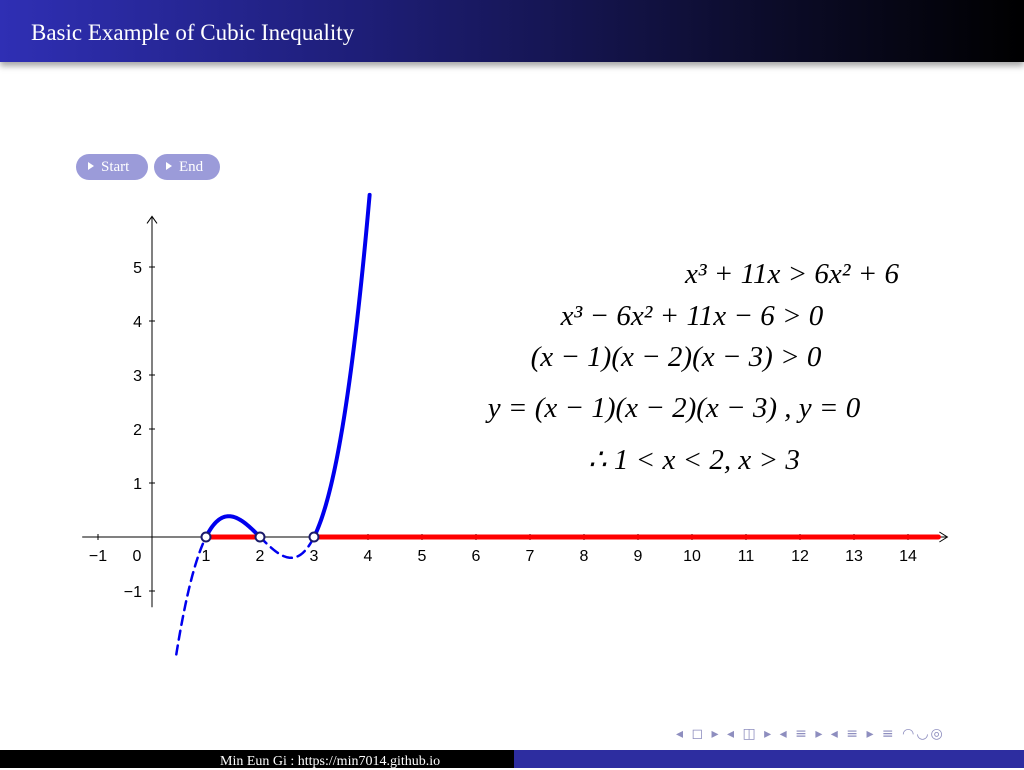  I want to click on y-tick-label: 1, so click(137, 484).